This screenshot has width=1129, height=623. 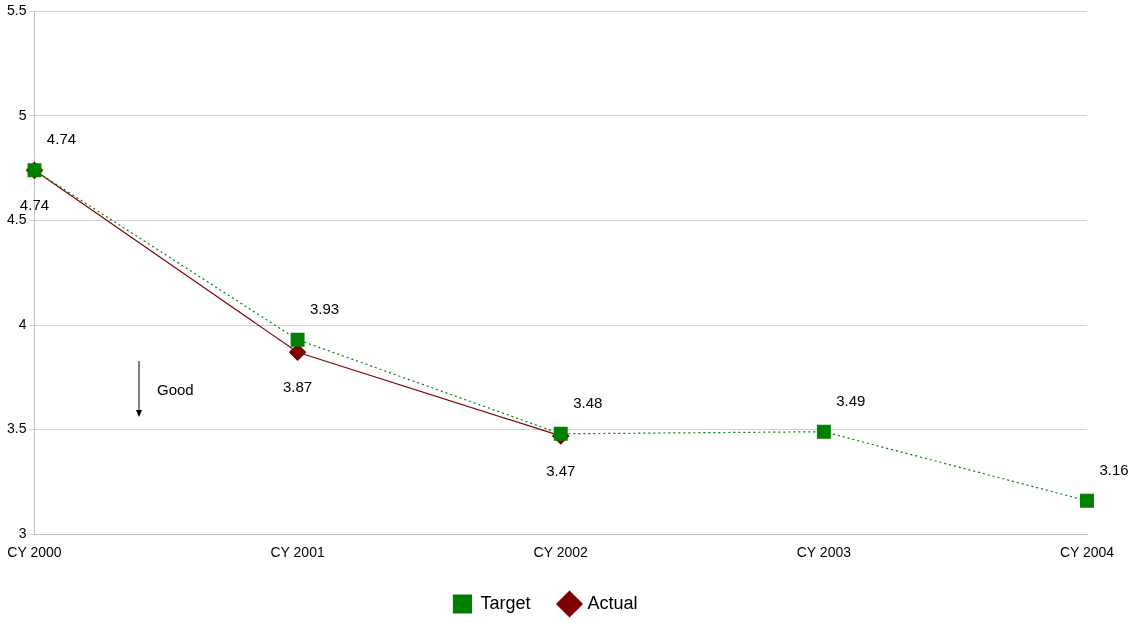 What do you see at coordinates (16, 10) in the screenshot?
I see `y-tick-label: 5.5` at bounding box center [16, 10].